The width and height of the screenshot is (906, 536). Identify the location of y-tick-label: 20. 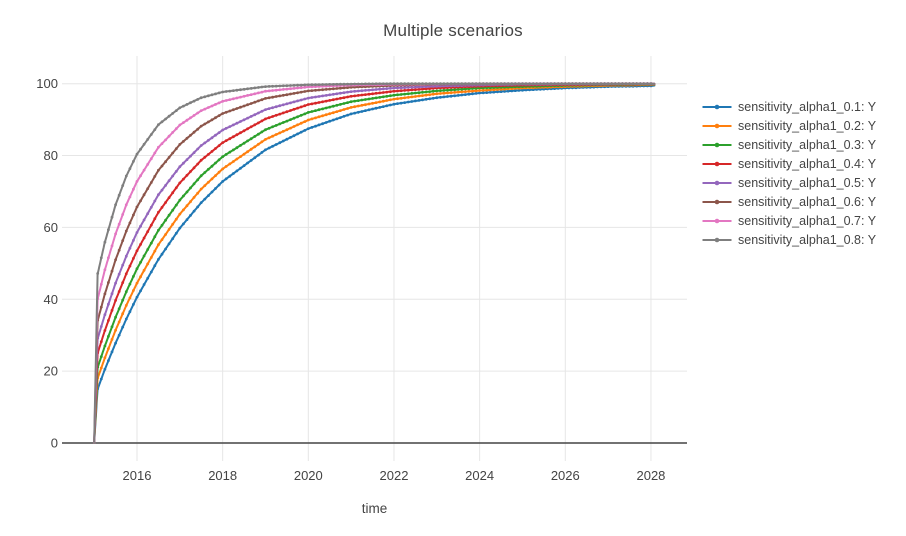
(51, 371).